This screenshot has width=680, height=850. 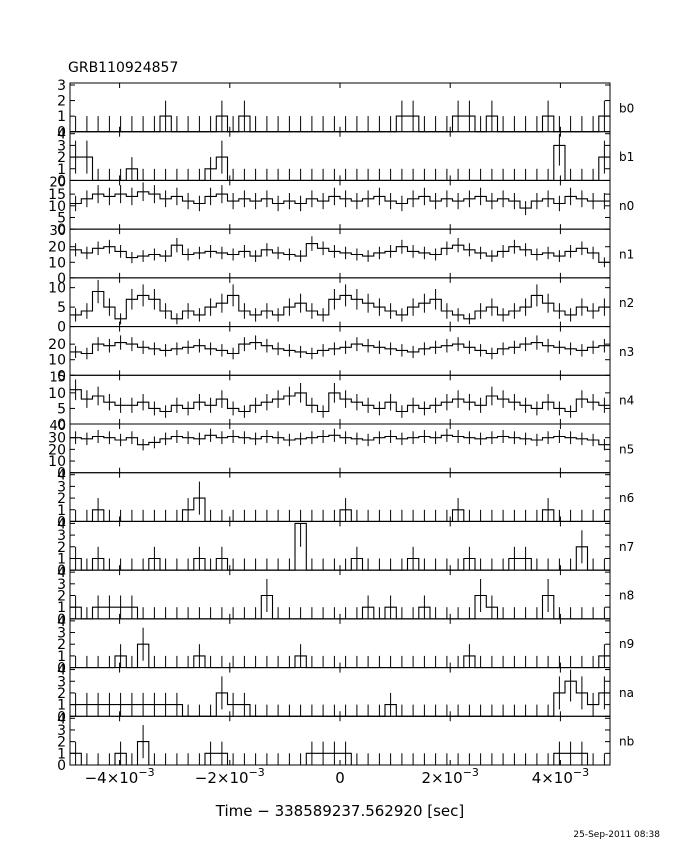 I want to click on panel-n4-ytick-label: 10, so click(x=57, y=394).